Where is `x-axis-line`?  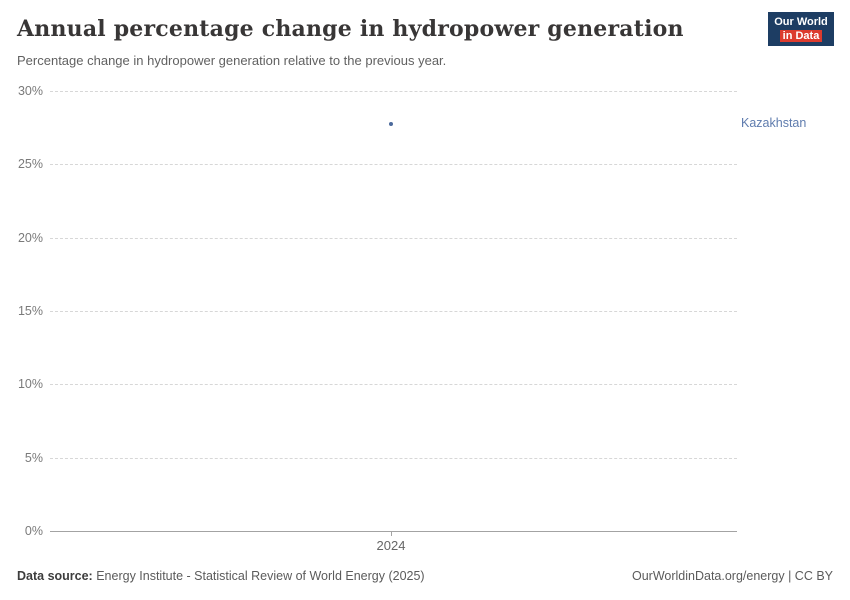
x-axis-line is located at coordinates (393, 531).